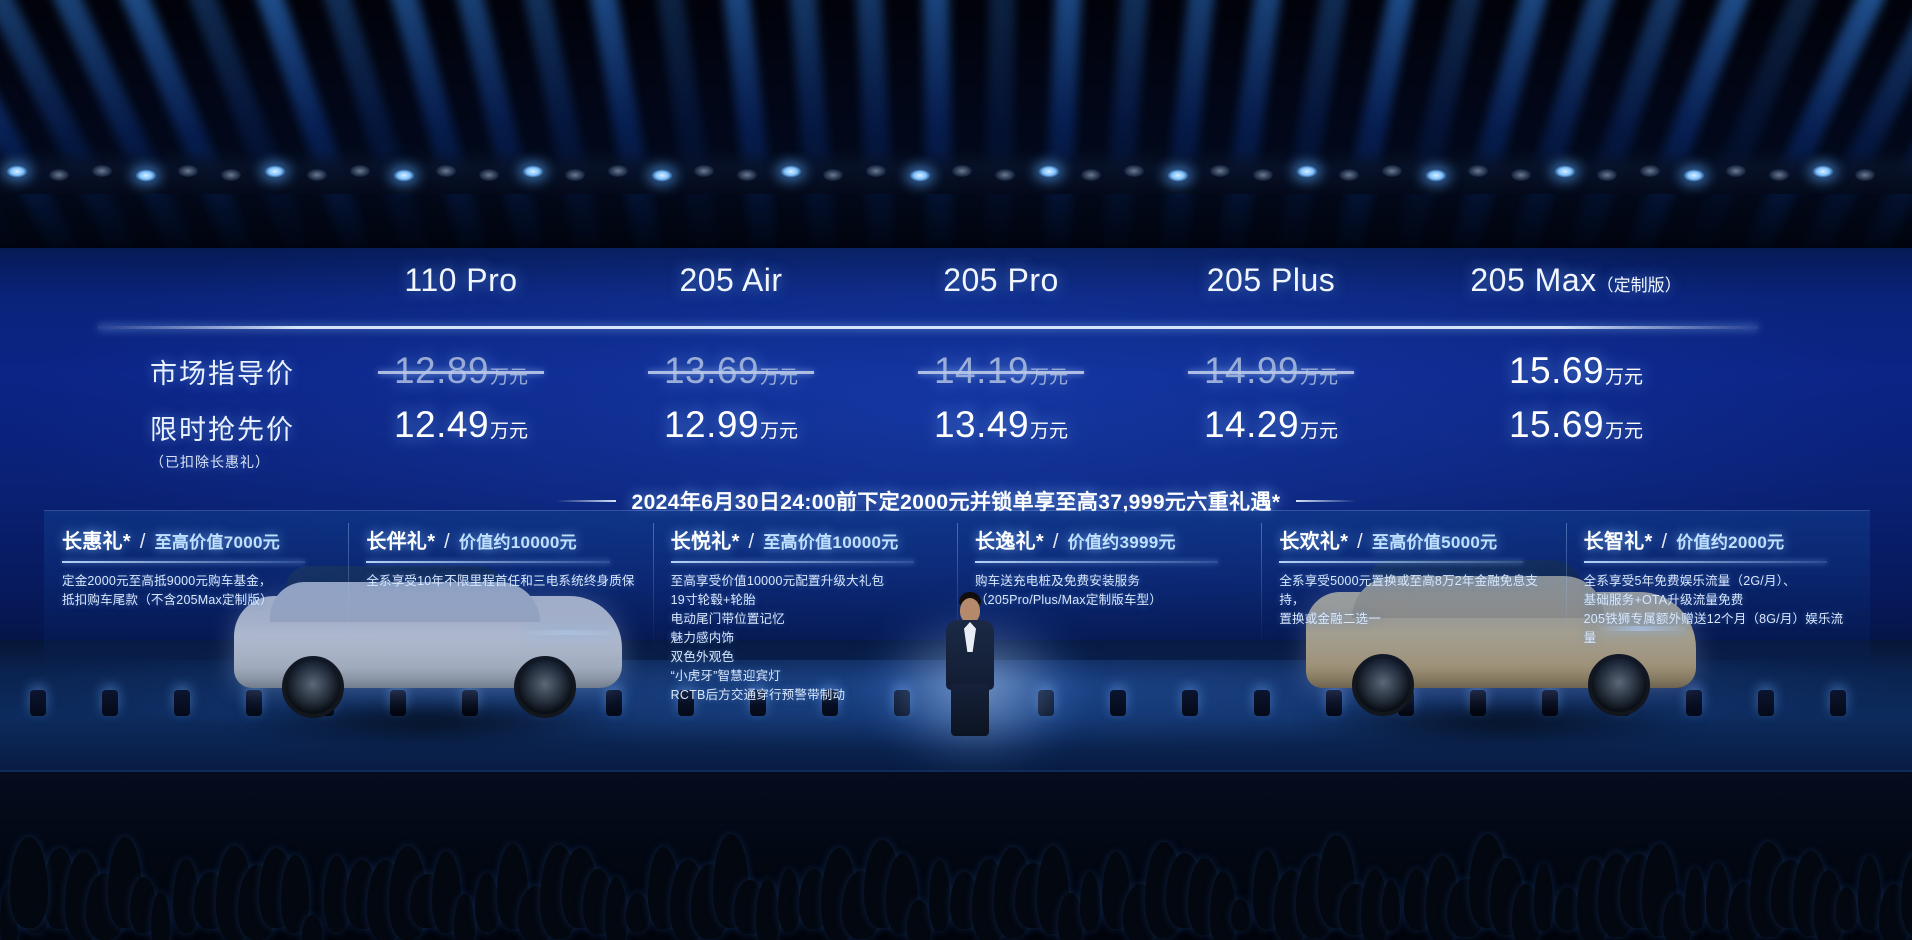 Image resolution: width=1912 pixels, height=940 pixels. I want to click on gift-desc-line: 205铁狮专属额外赠送12个月（8G/月）娱乐流量, so click(1713, 628).